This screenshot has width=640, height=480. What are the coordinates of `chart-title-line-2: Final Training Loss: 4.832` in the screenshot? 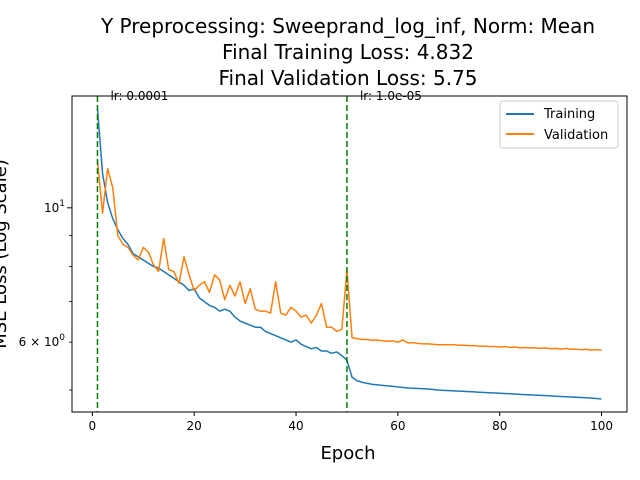 It's located at (348, 52).